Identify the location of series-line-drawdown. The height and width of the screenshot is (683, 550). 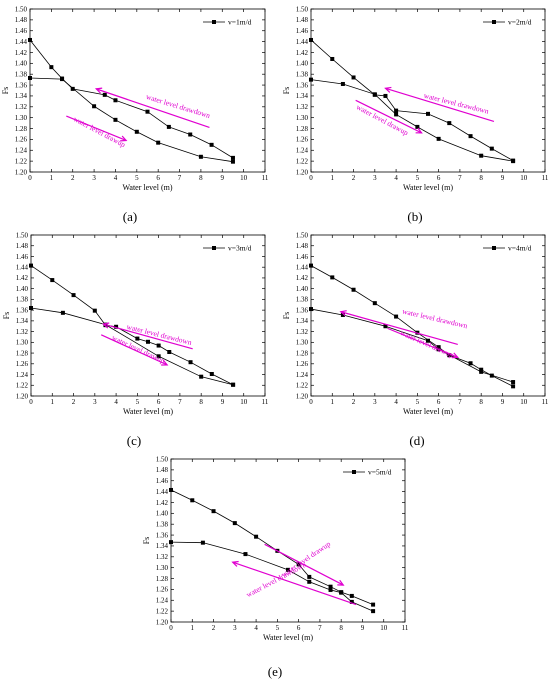
(412, 100).